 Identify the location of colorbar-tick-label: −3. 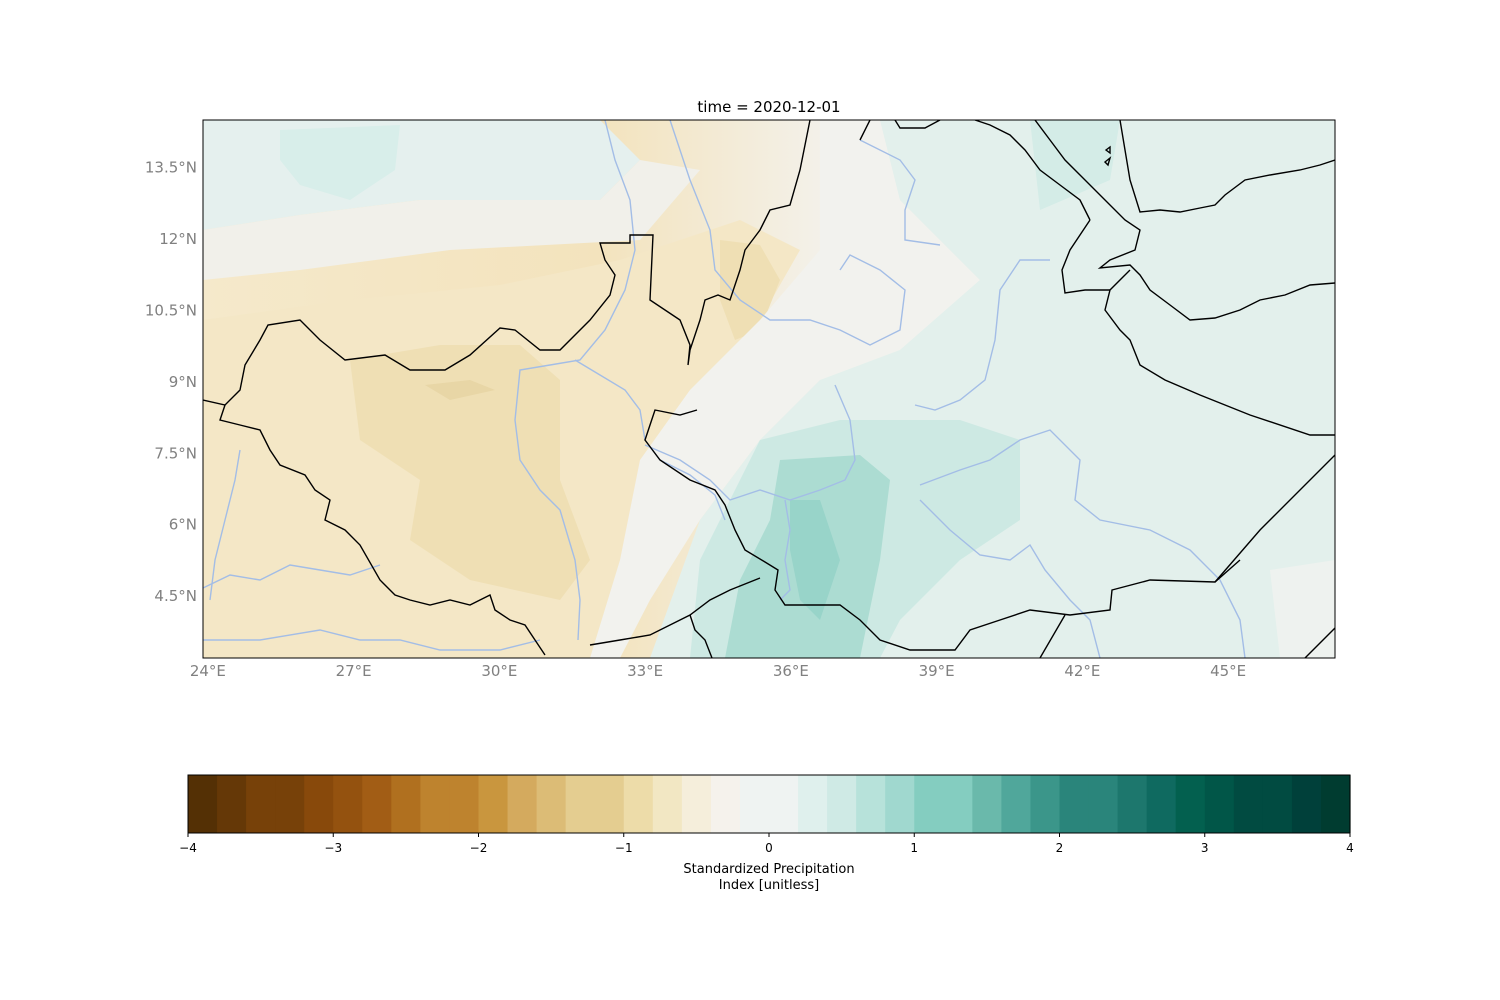
(333, 848).